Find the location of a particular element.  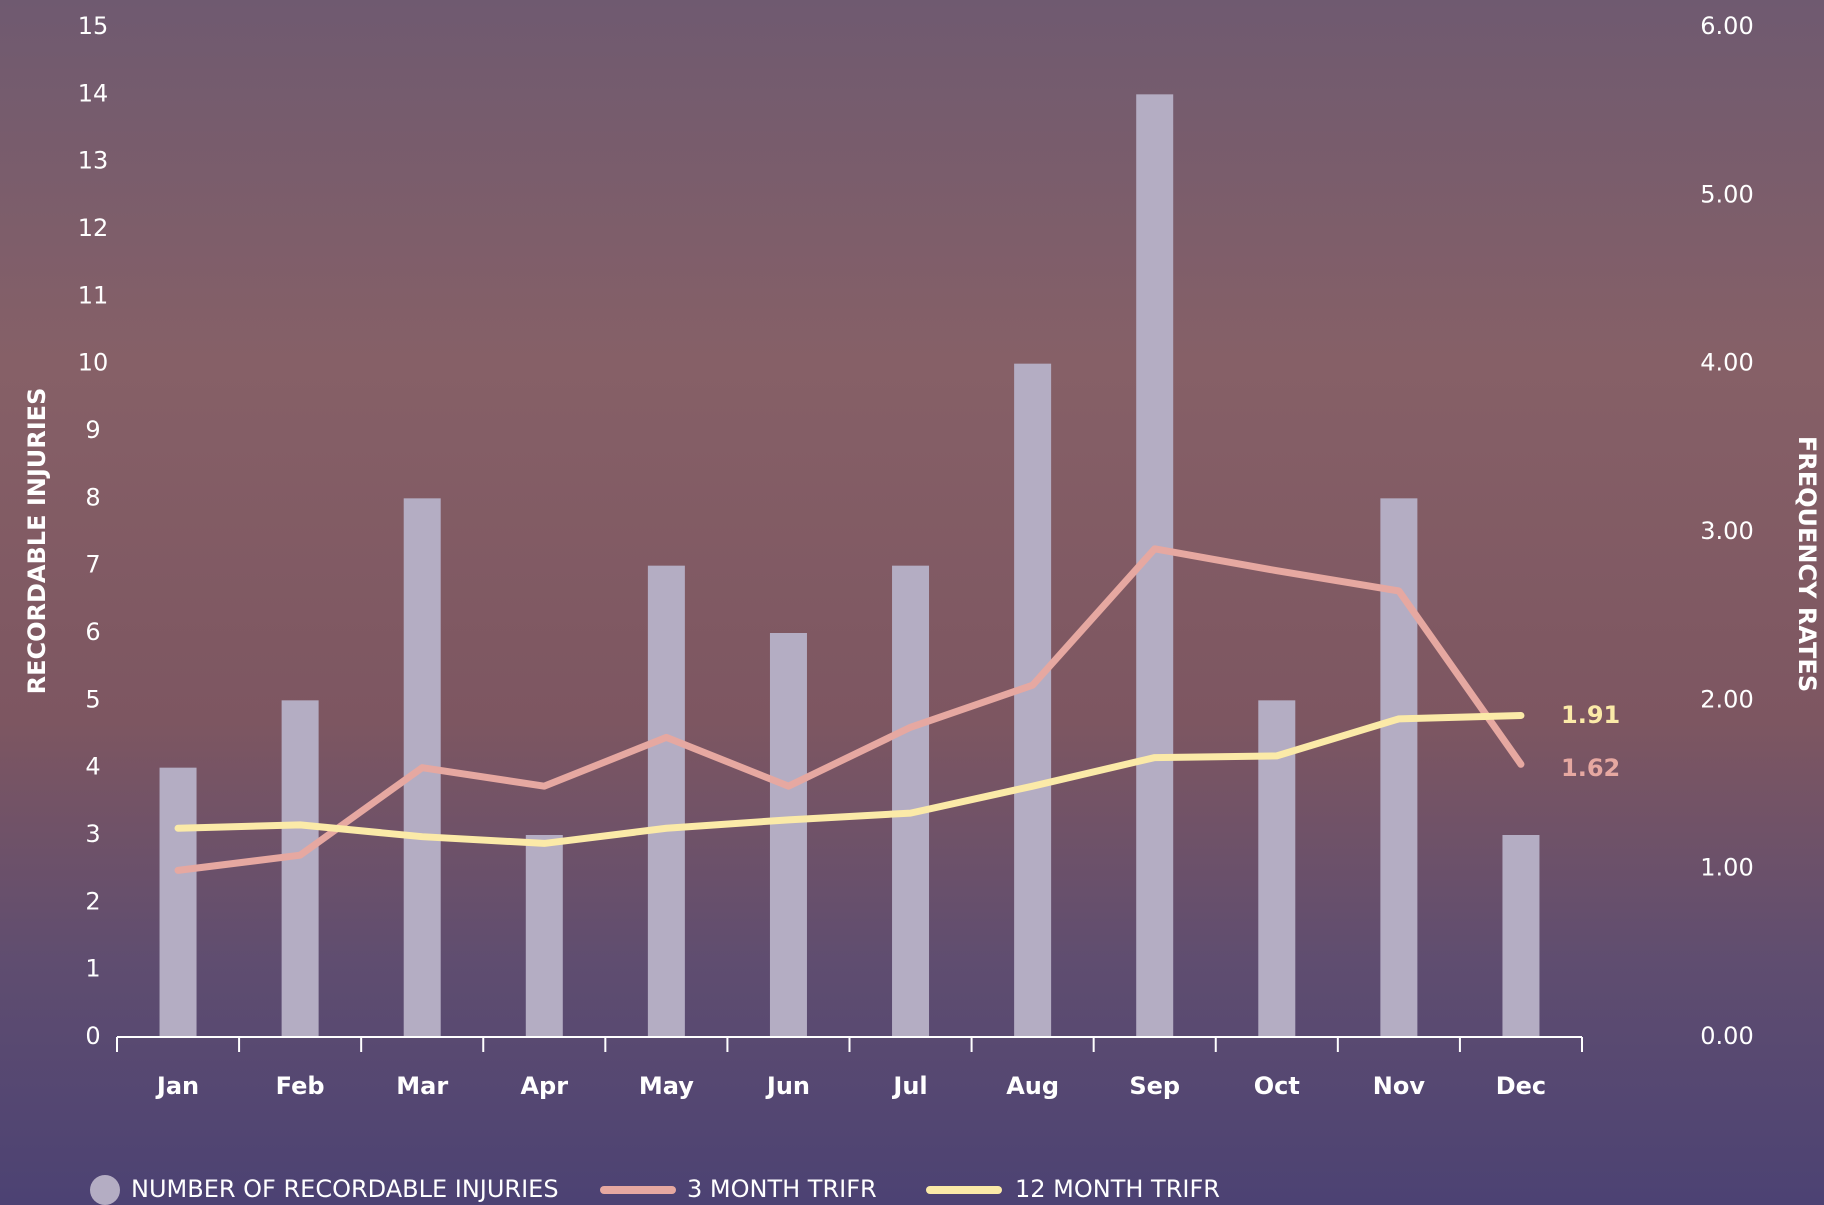

legend-swatch is located at coordinates (105, 1190).